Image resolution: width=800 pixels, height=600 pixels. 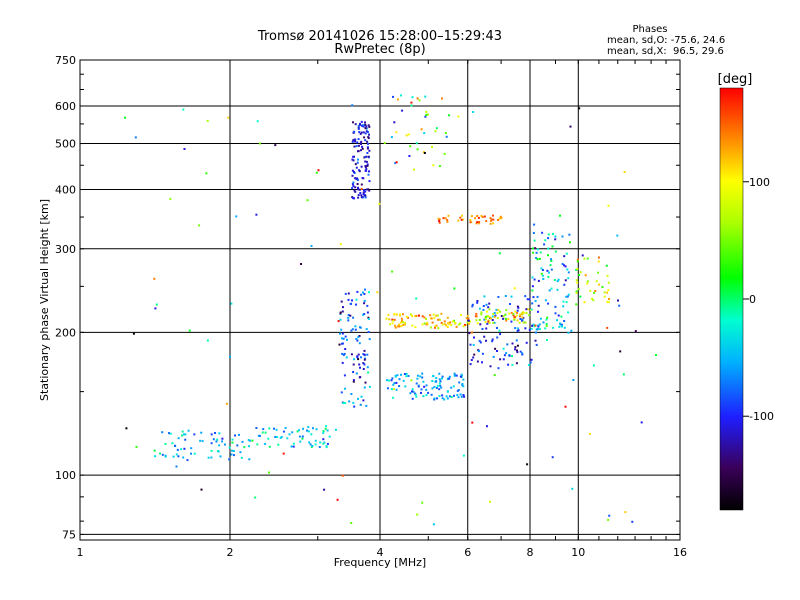 I want to click on phase-legend-heading: Phases, so click(x=649, y=29).